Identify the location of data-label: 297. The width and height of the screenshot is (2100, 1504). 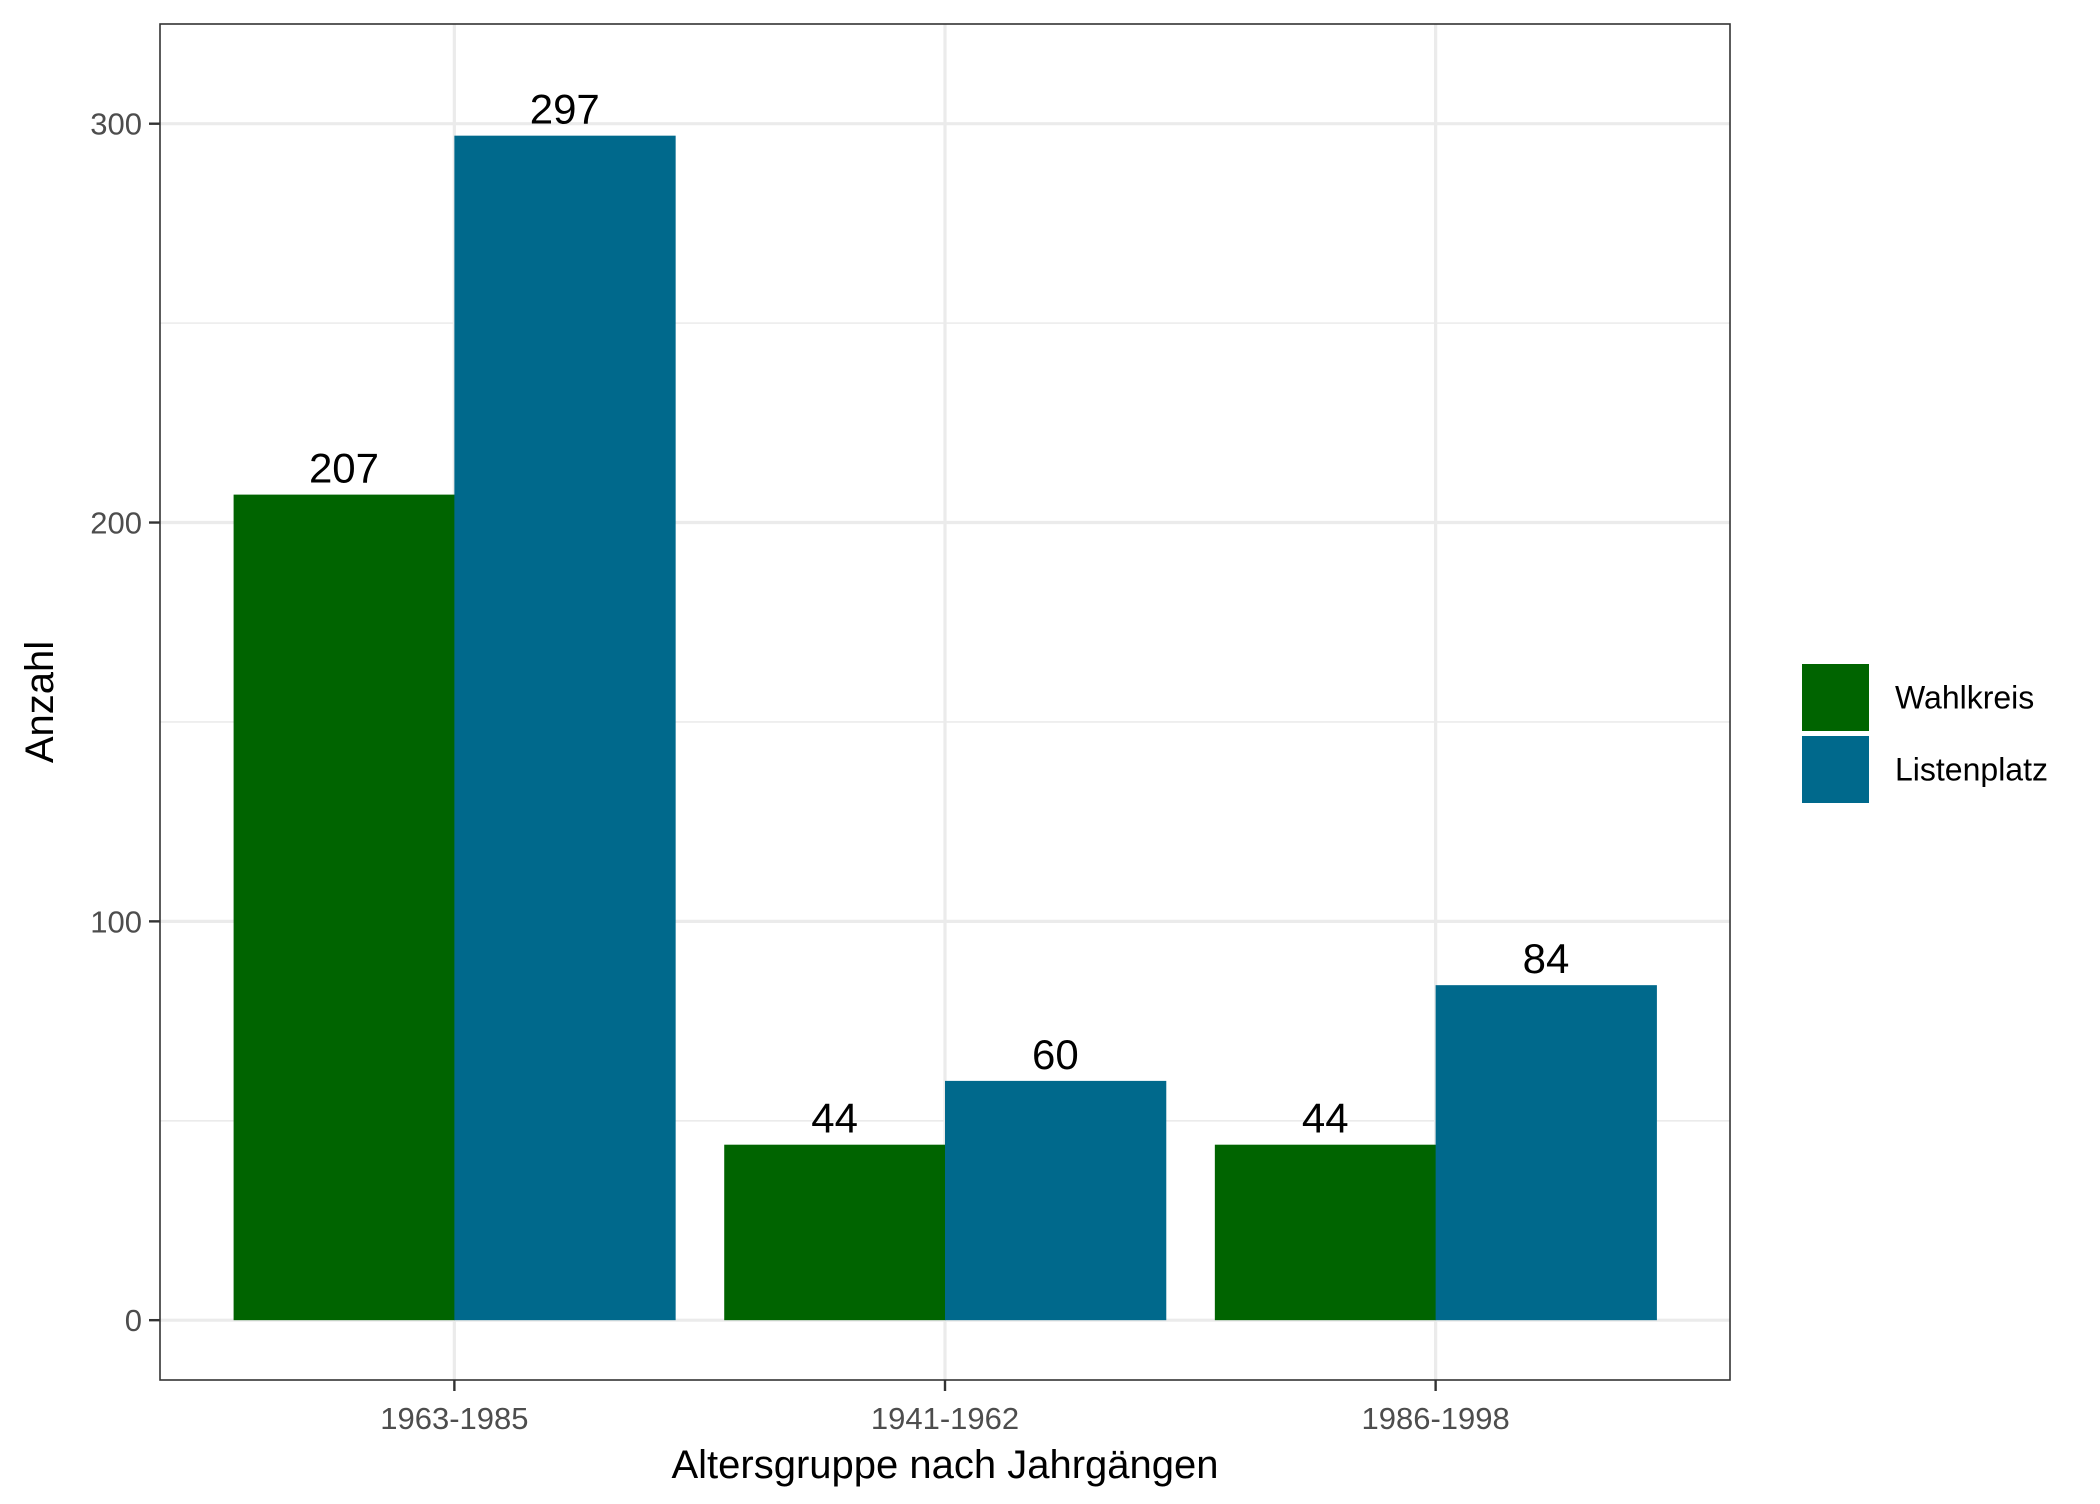
(565, 109).